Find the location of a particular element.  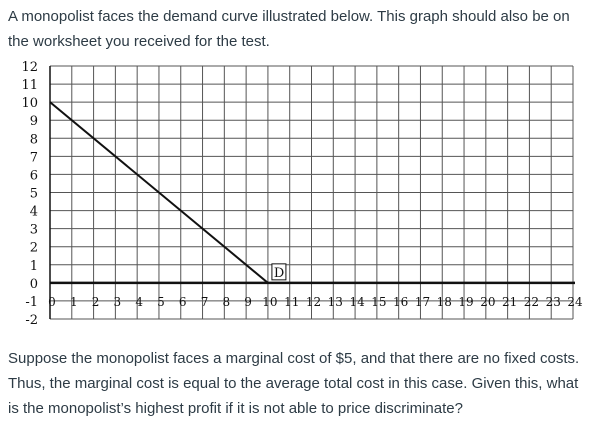

y-tick-label: 7 is located at coordinates (34, 157).